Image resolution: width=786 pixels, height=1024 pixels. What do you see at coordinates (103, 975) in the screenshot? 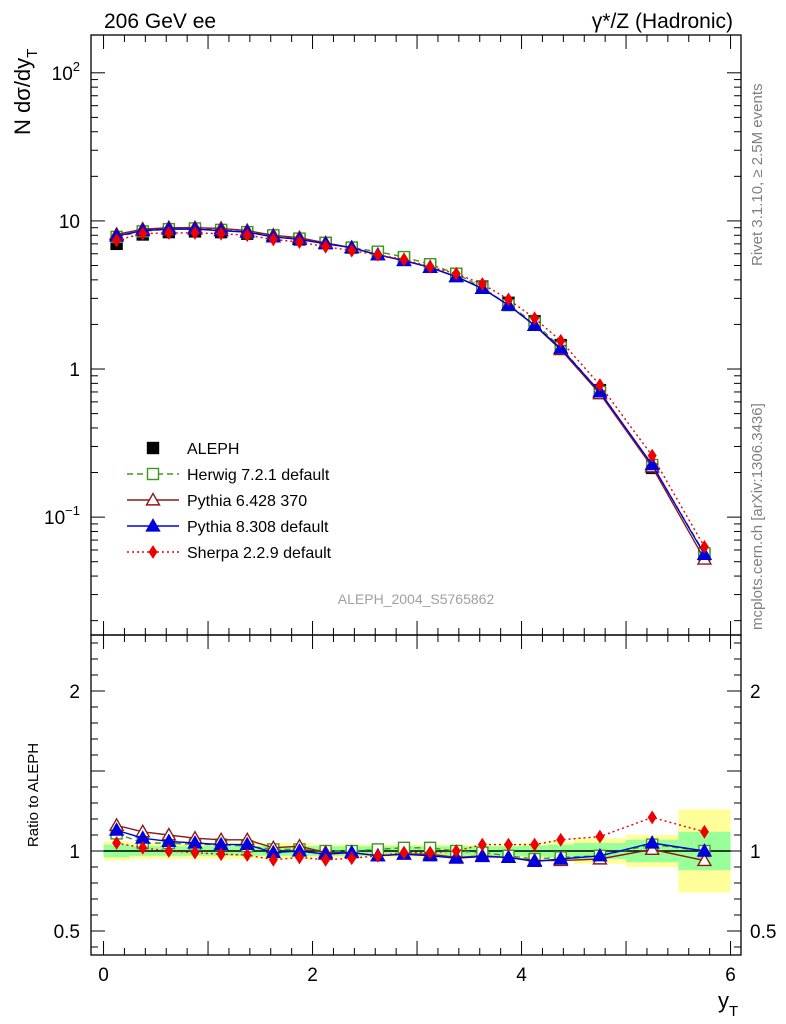
I see `x-tick-label: 0` at bounding box center [103, 975].